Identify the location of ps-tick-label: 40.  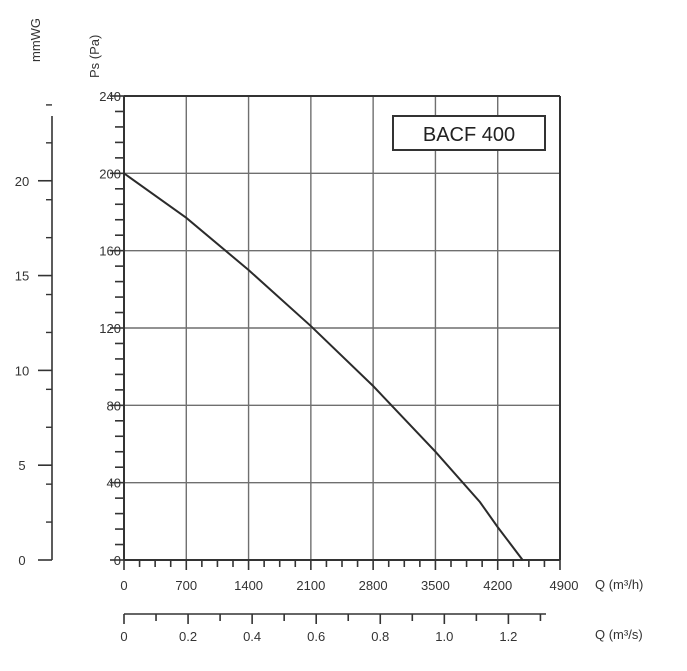
(114, 483).